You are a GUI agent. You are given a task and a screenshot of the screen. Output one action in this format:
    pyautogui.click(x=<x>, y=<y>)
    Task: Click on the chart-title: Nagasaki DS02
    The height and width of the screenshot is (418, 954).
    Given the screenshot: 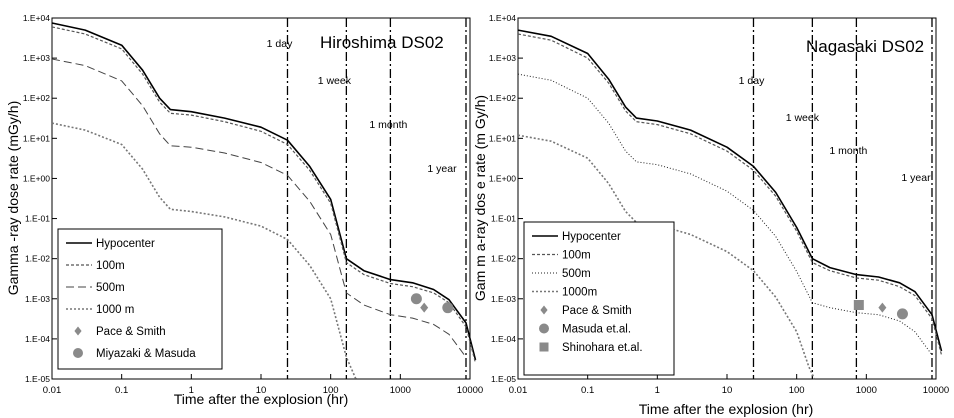 What is the action you would take?
    pyautogui.click(x=865, y=46)
    